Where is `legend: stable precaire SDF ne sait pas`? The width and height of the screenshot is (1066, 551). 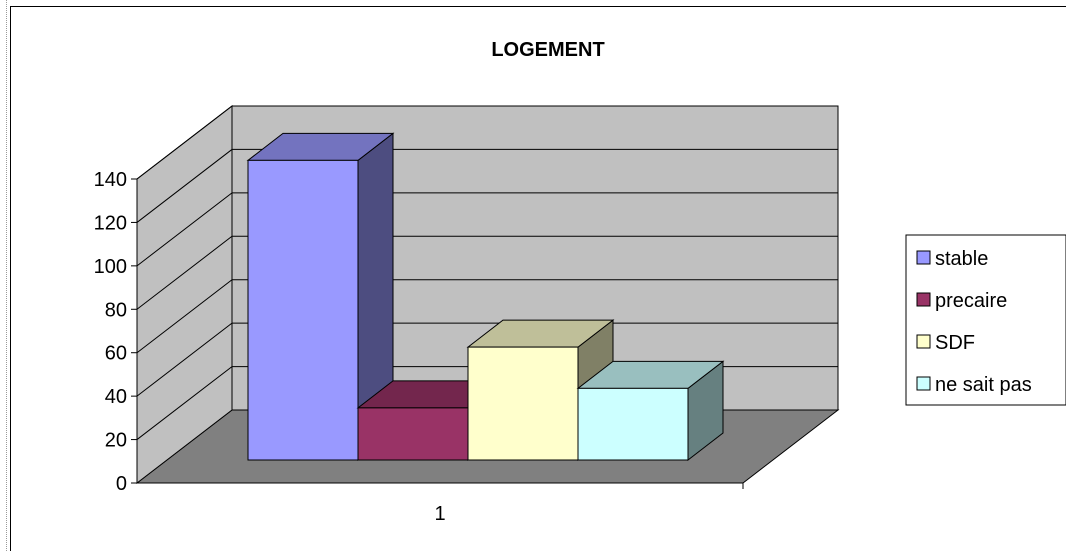 legend: stable precaire SDF ne sait pas is located at coordinates (985, 320).